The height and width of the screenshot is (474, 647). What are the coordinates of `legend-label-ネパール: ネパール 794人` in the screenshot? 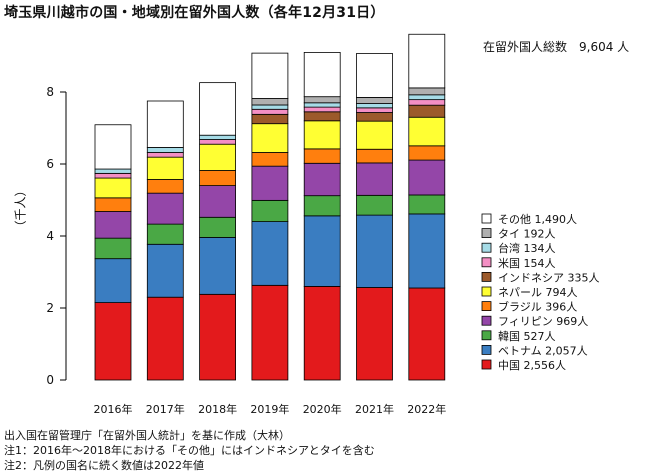 It's located at (538, 292).